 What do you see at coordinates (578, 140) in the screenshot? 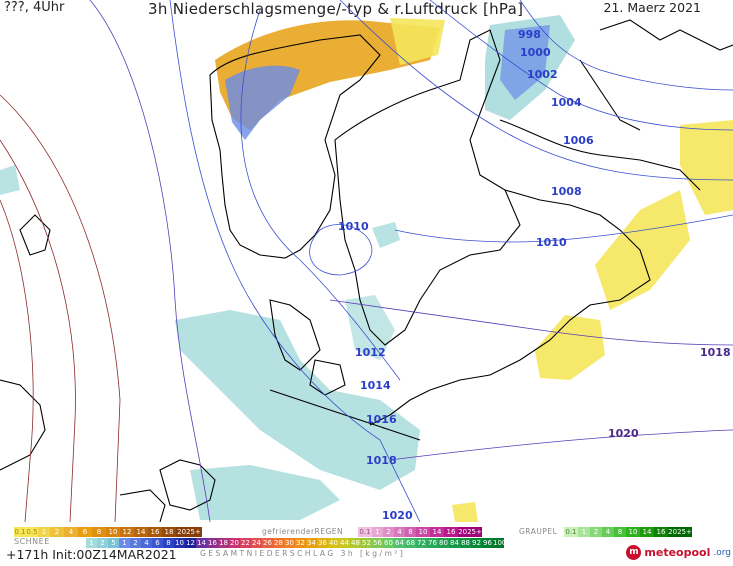
I see `isobar-label: 1006` at bounding box center [578, 140].